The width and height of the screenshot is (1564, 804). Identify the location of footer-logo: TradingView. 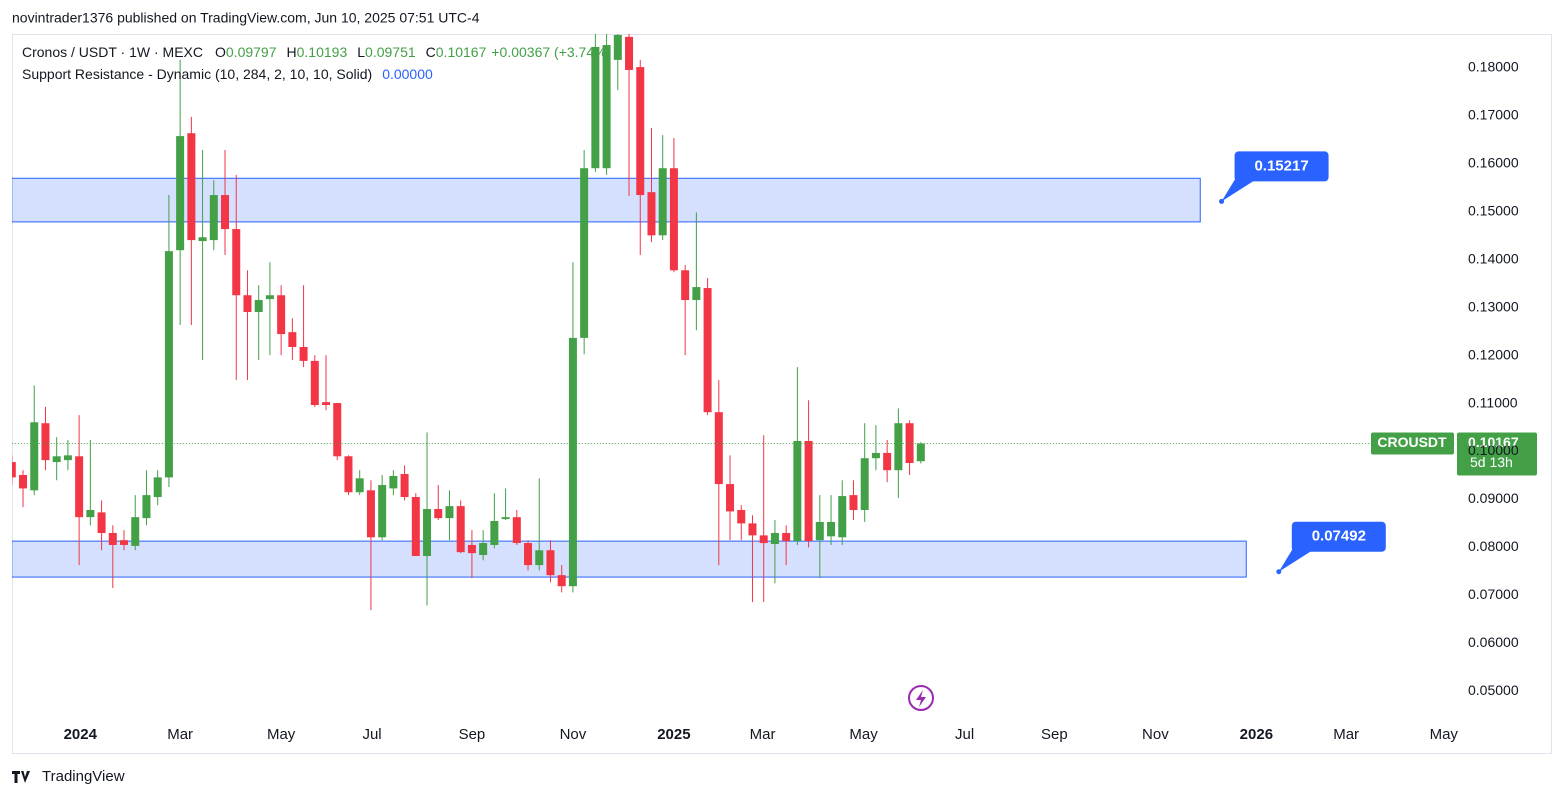
(68, 776).